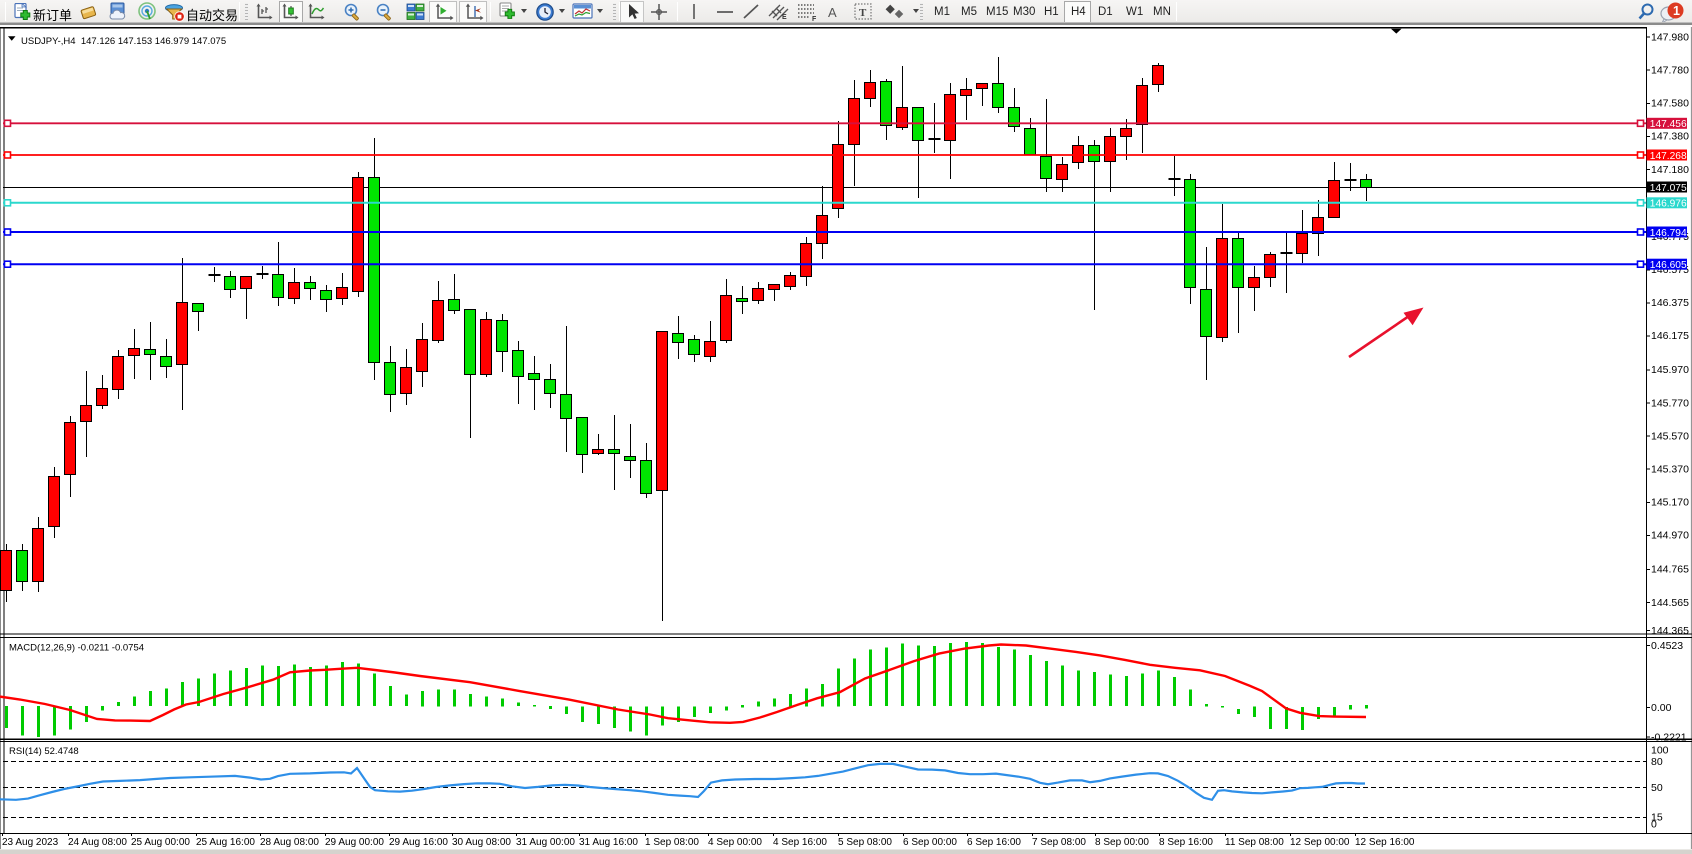 The height and width of the screenshot is (854, 1692). I want to click on svg-text: 0.00, so click(1661, 708).